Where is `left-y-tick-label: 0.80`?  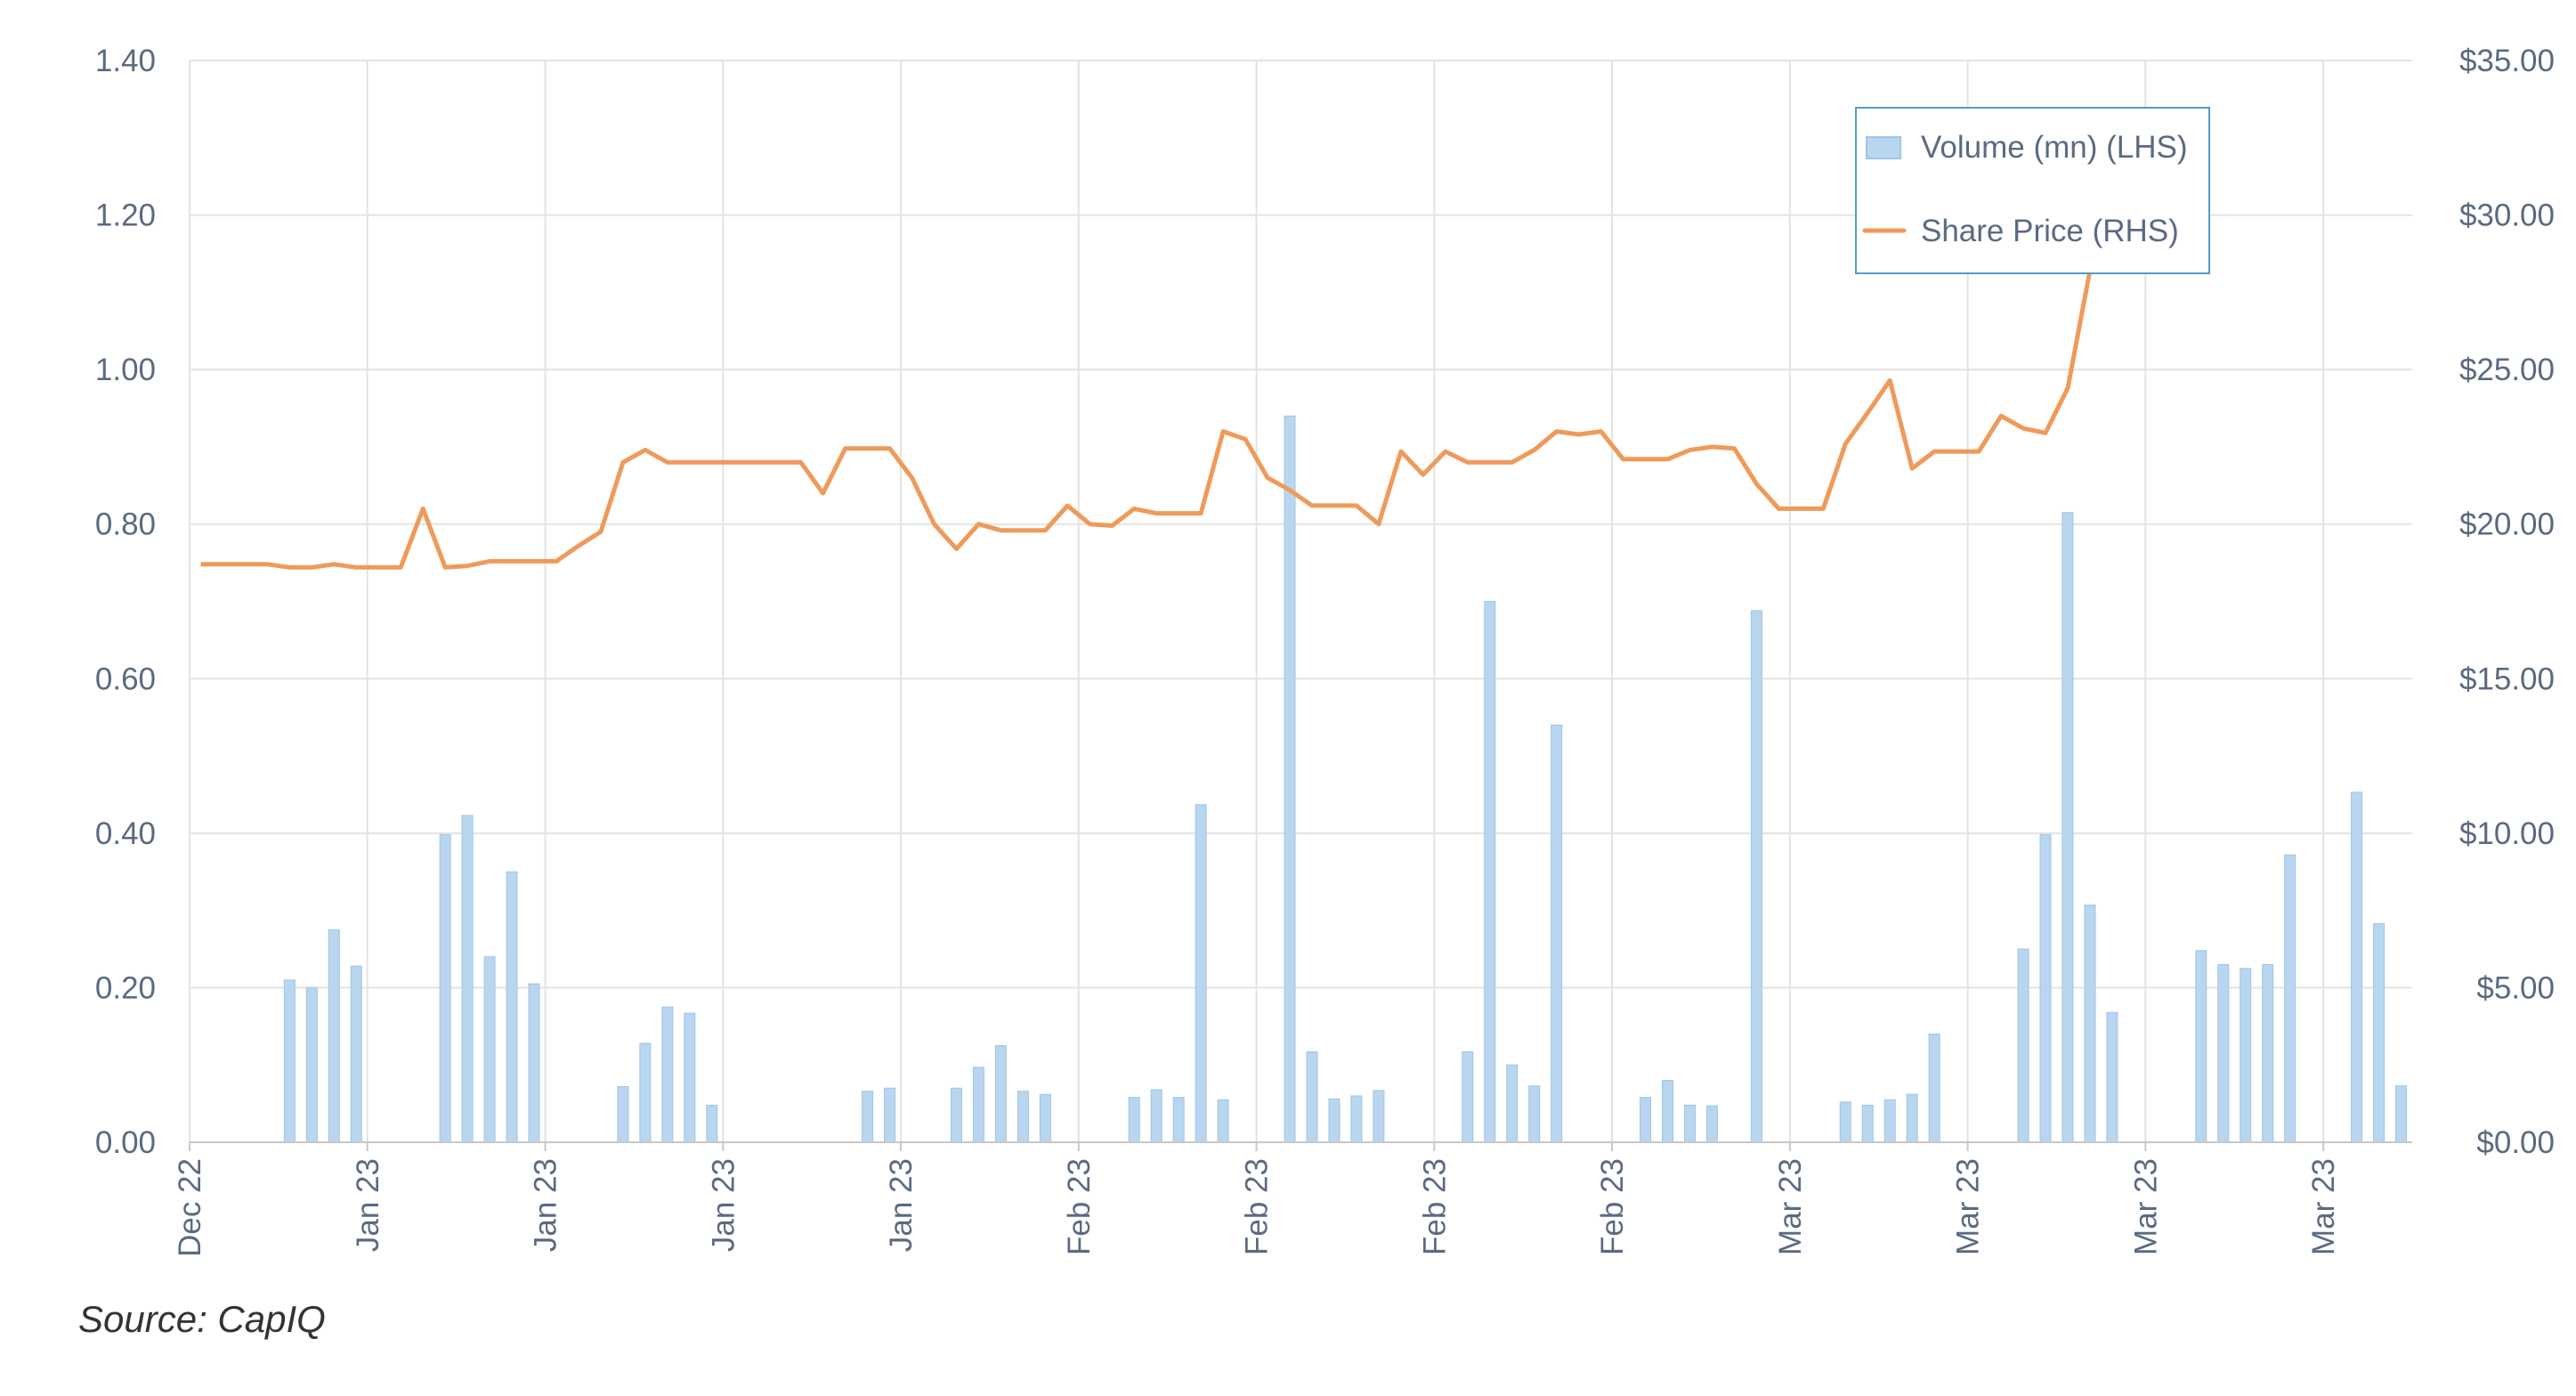 left-y-tick-label: 0.80 is located at coordinates (126, 524).